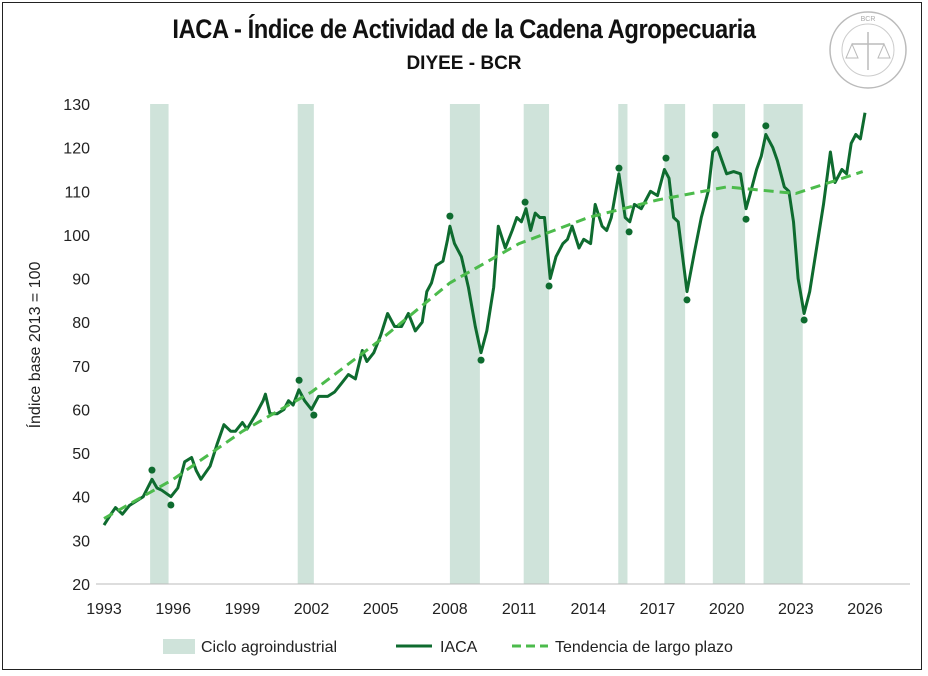 The height and width of the screenshot is (676, 928). Describe the element at coordinates (464, 63) in the screenshot. I see `chart-subtitle: DIYEE - BCR` at that location.